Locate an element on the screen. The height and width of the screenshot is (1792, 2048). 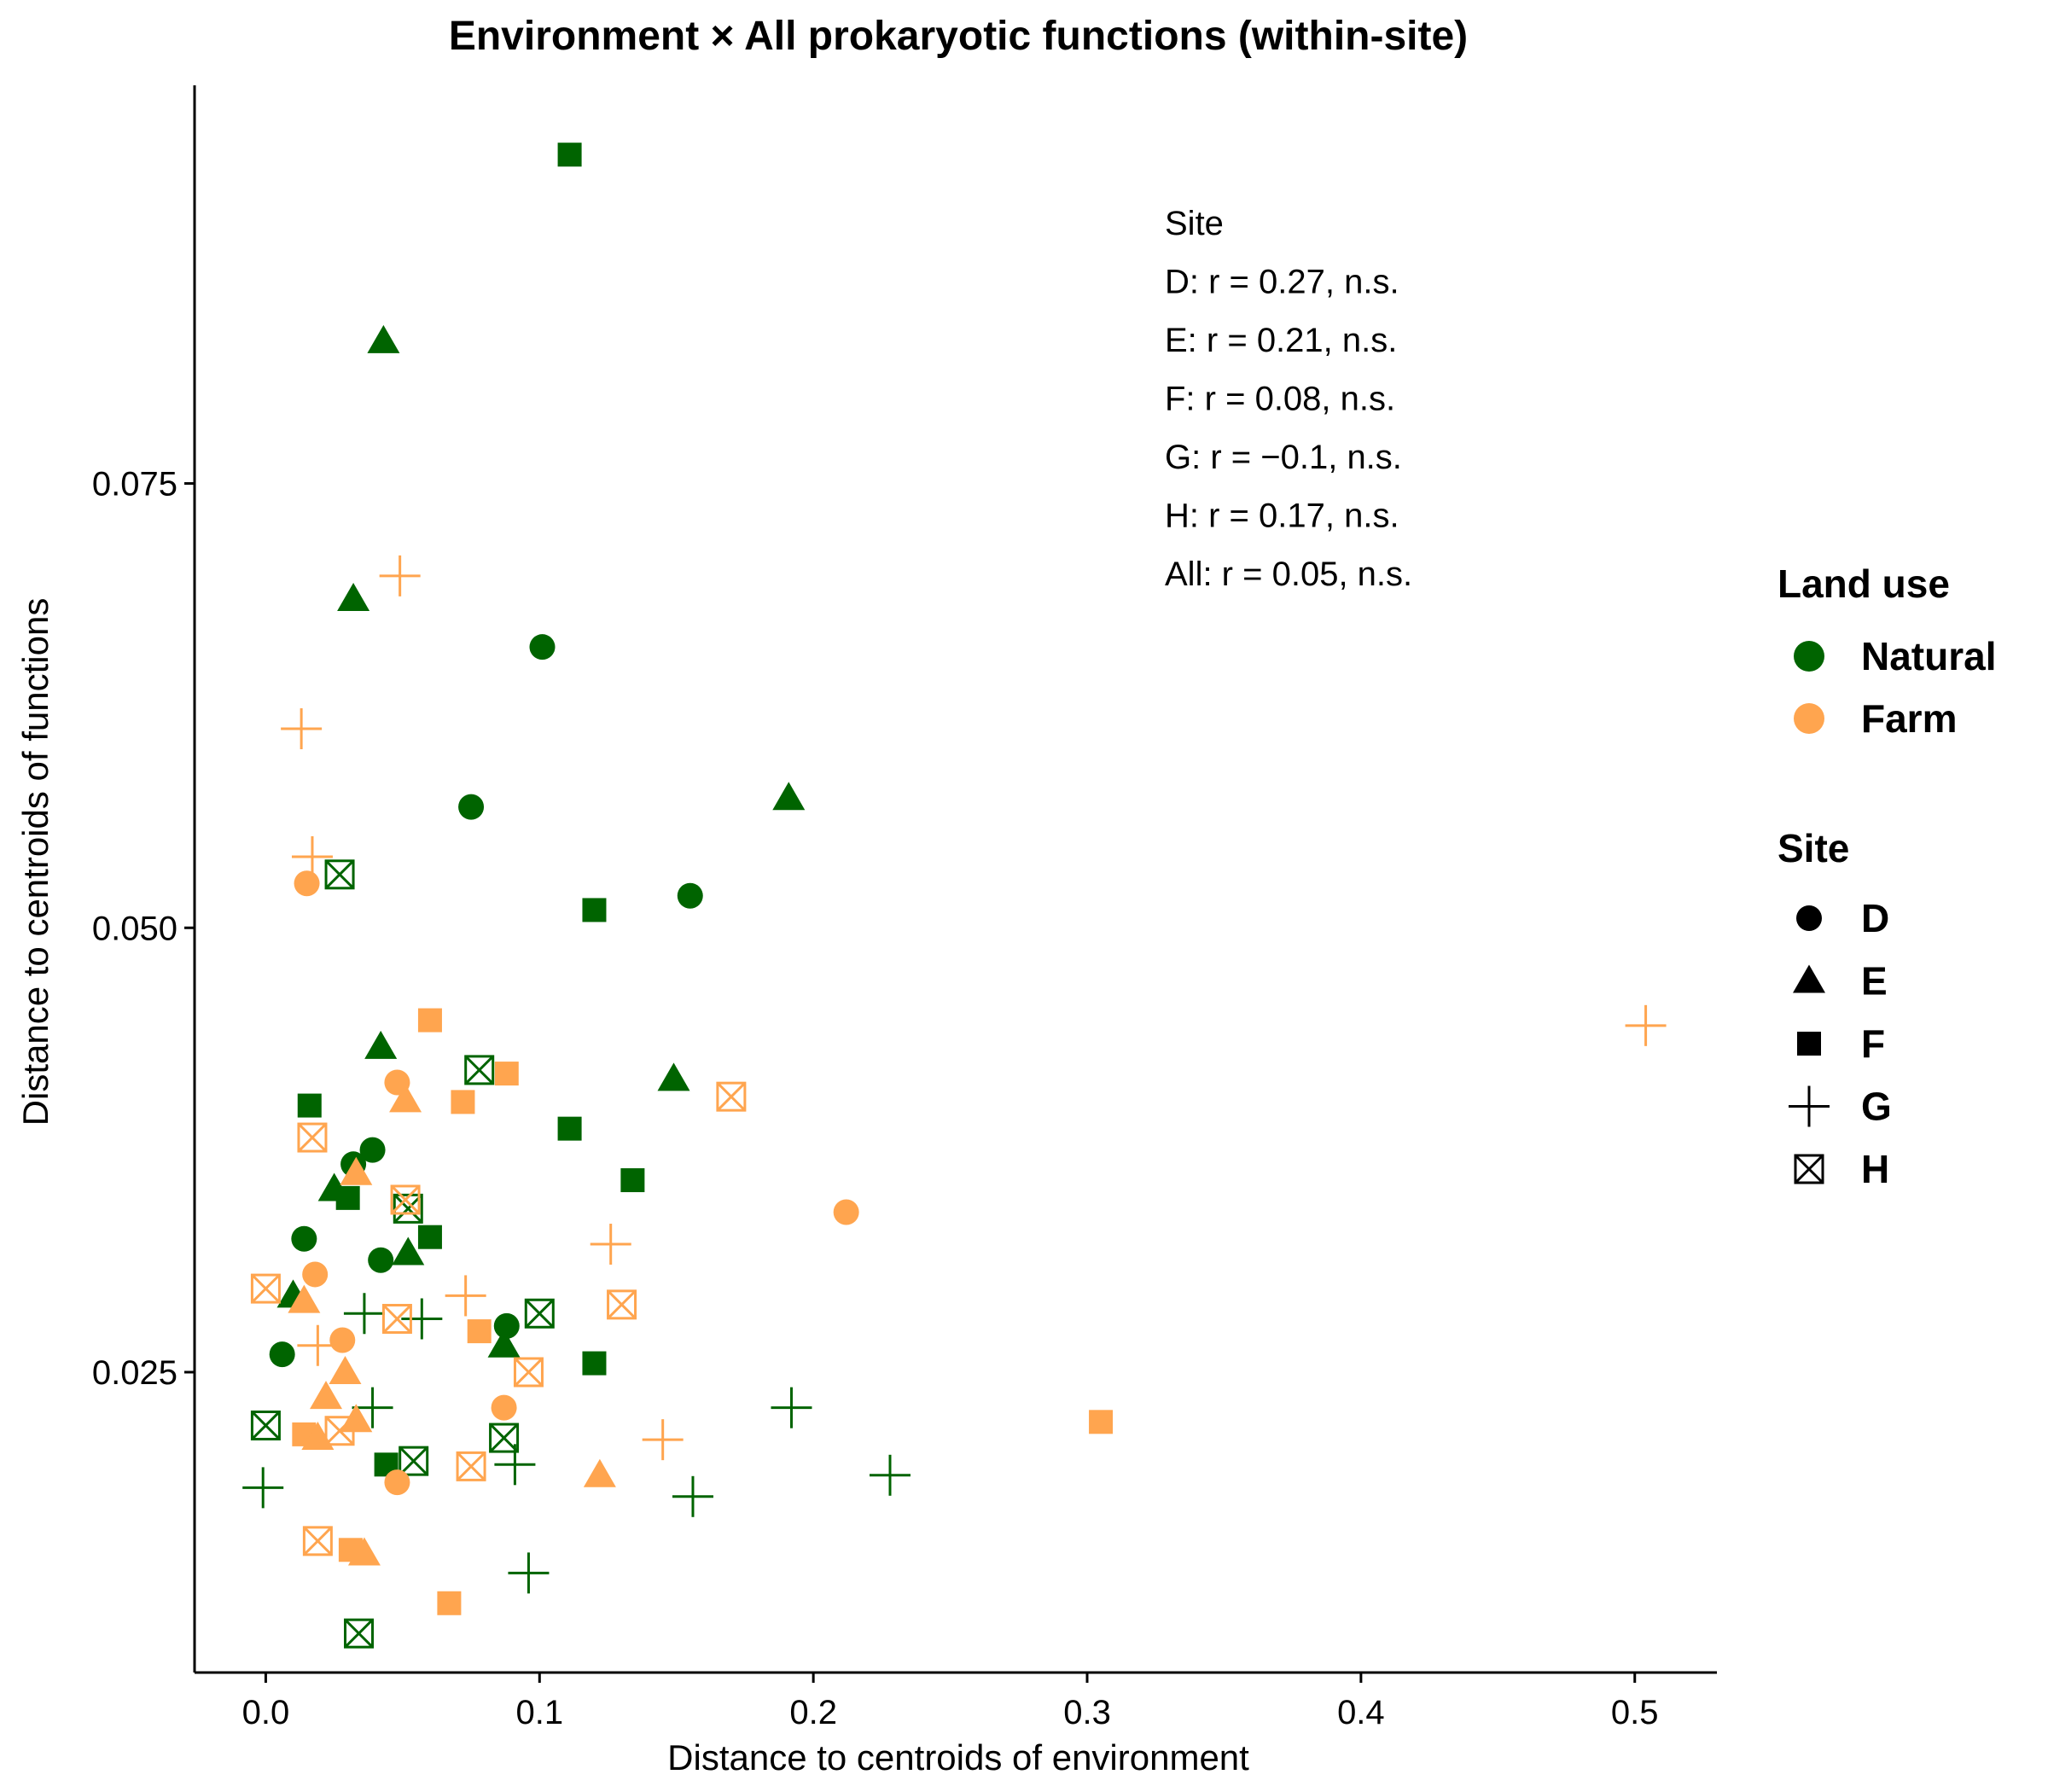
legend-land-use-items: Natural Farm is located at coordinates (1895, 687).